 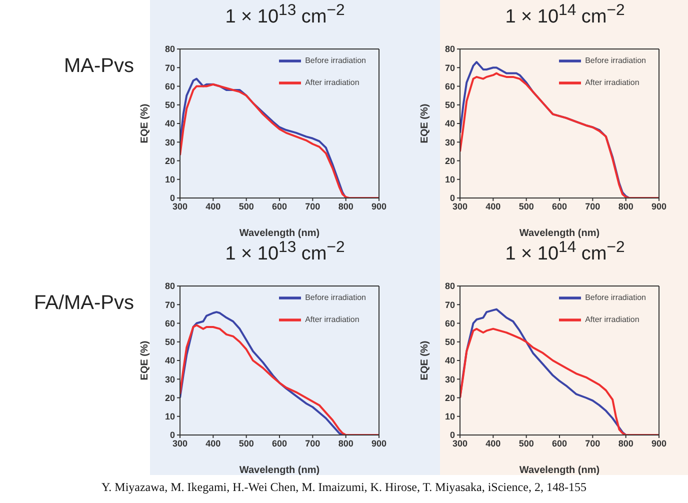 I want to click on text: FA/MA-Pvs, so click(x=83, y=303).